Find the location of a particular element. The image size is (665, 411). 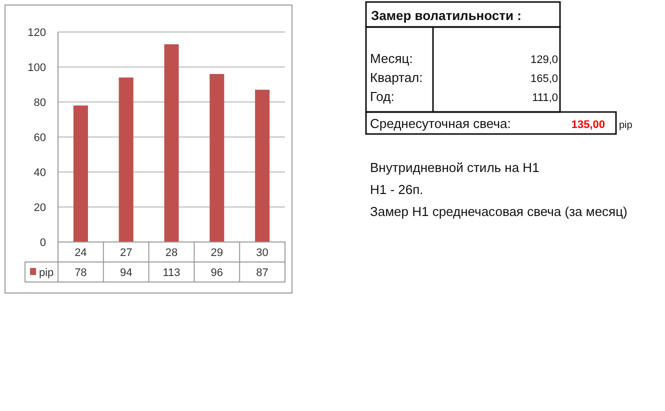

text: 129,0 is located at coordinates (544, 60).